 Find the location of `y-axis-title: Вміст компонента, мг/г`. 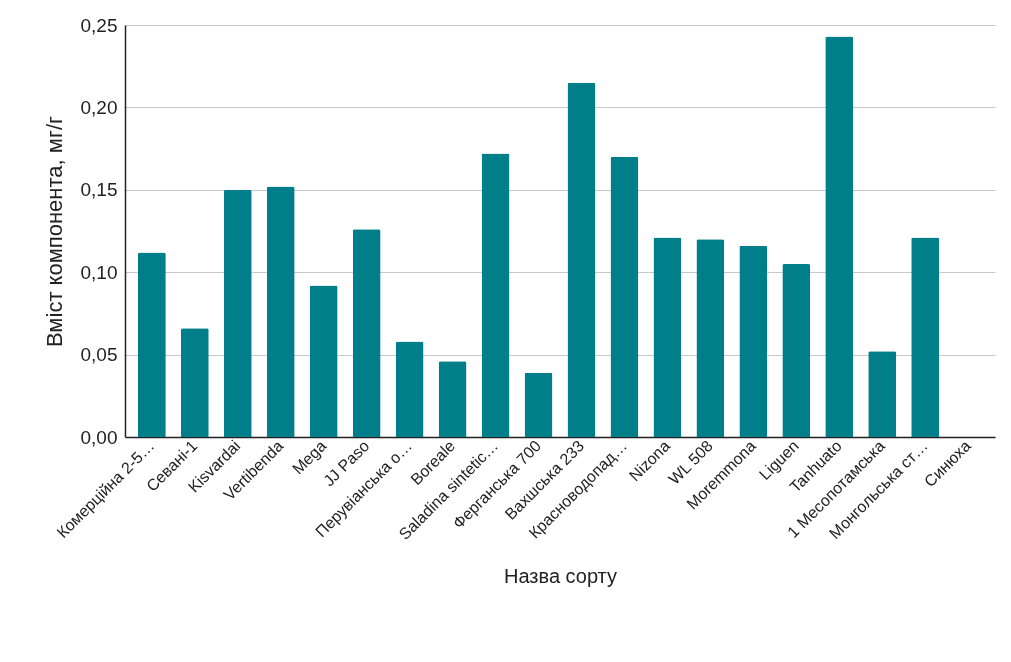

y-axis-title: Вміст компонента, мг/г is located at coordinates (54, 231).